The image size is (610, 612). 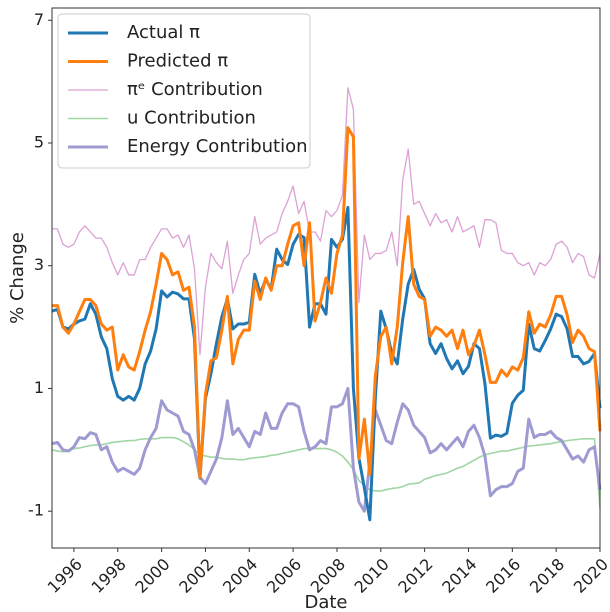 I want to click on x-tick-label: 2004, so click(x=240, y=576).